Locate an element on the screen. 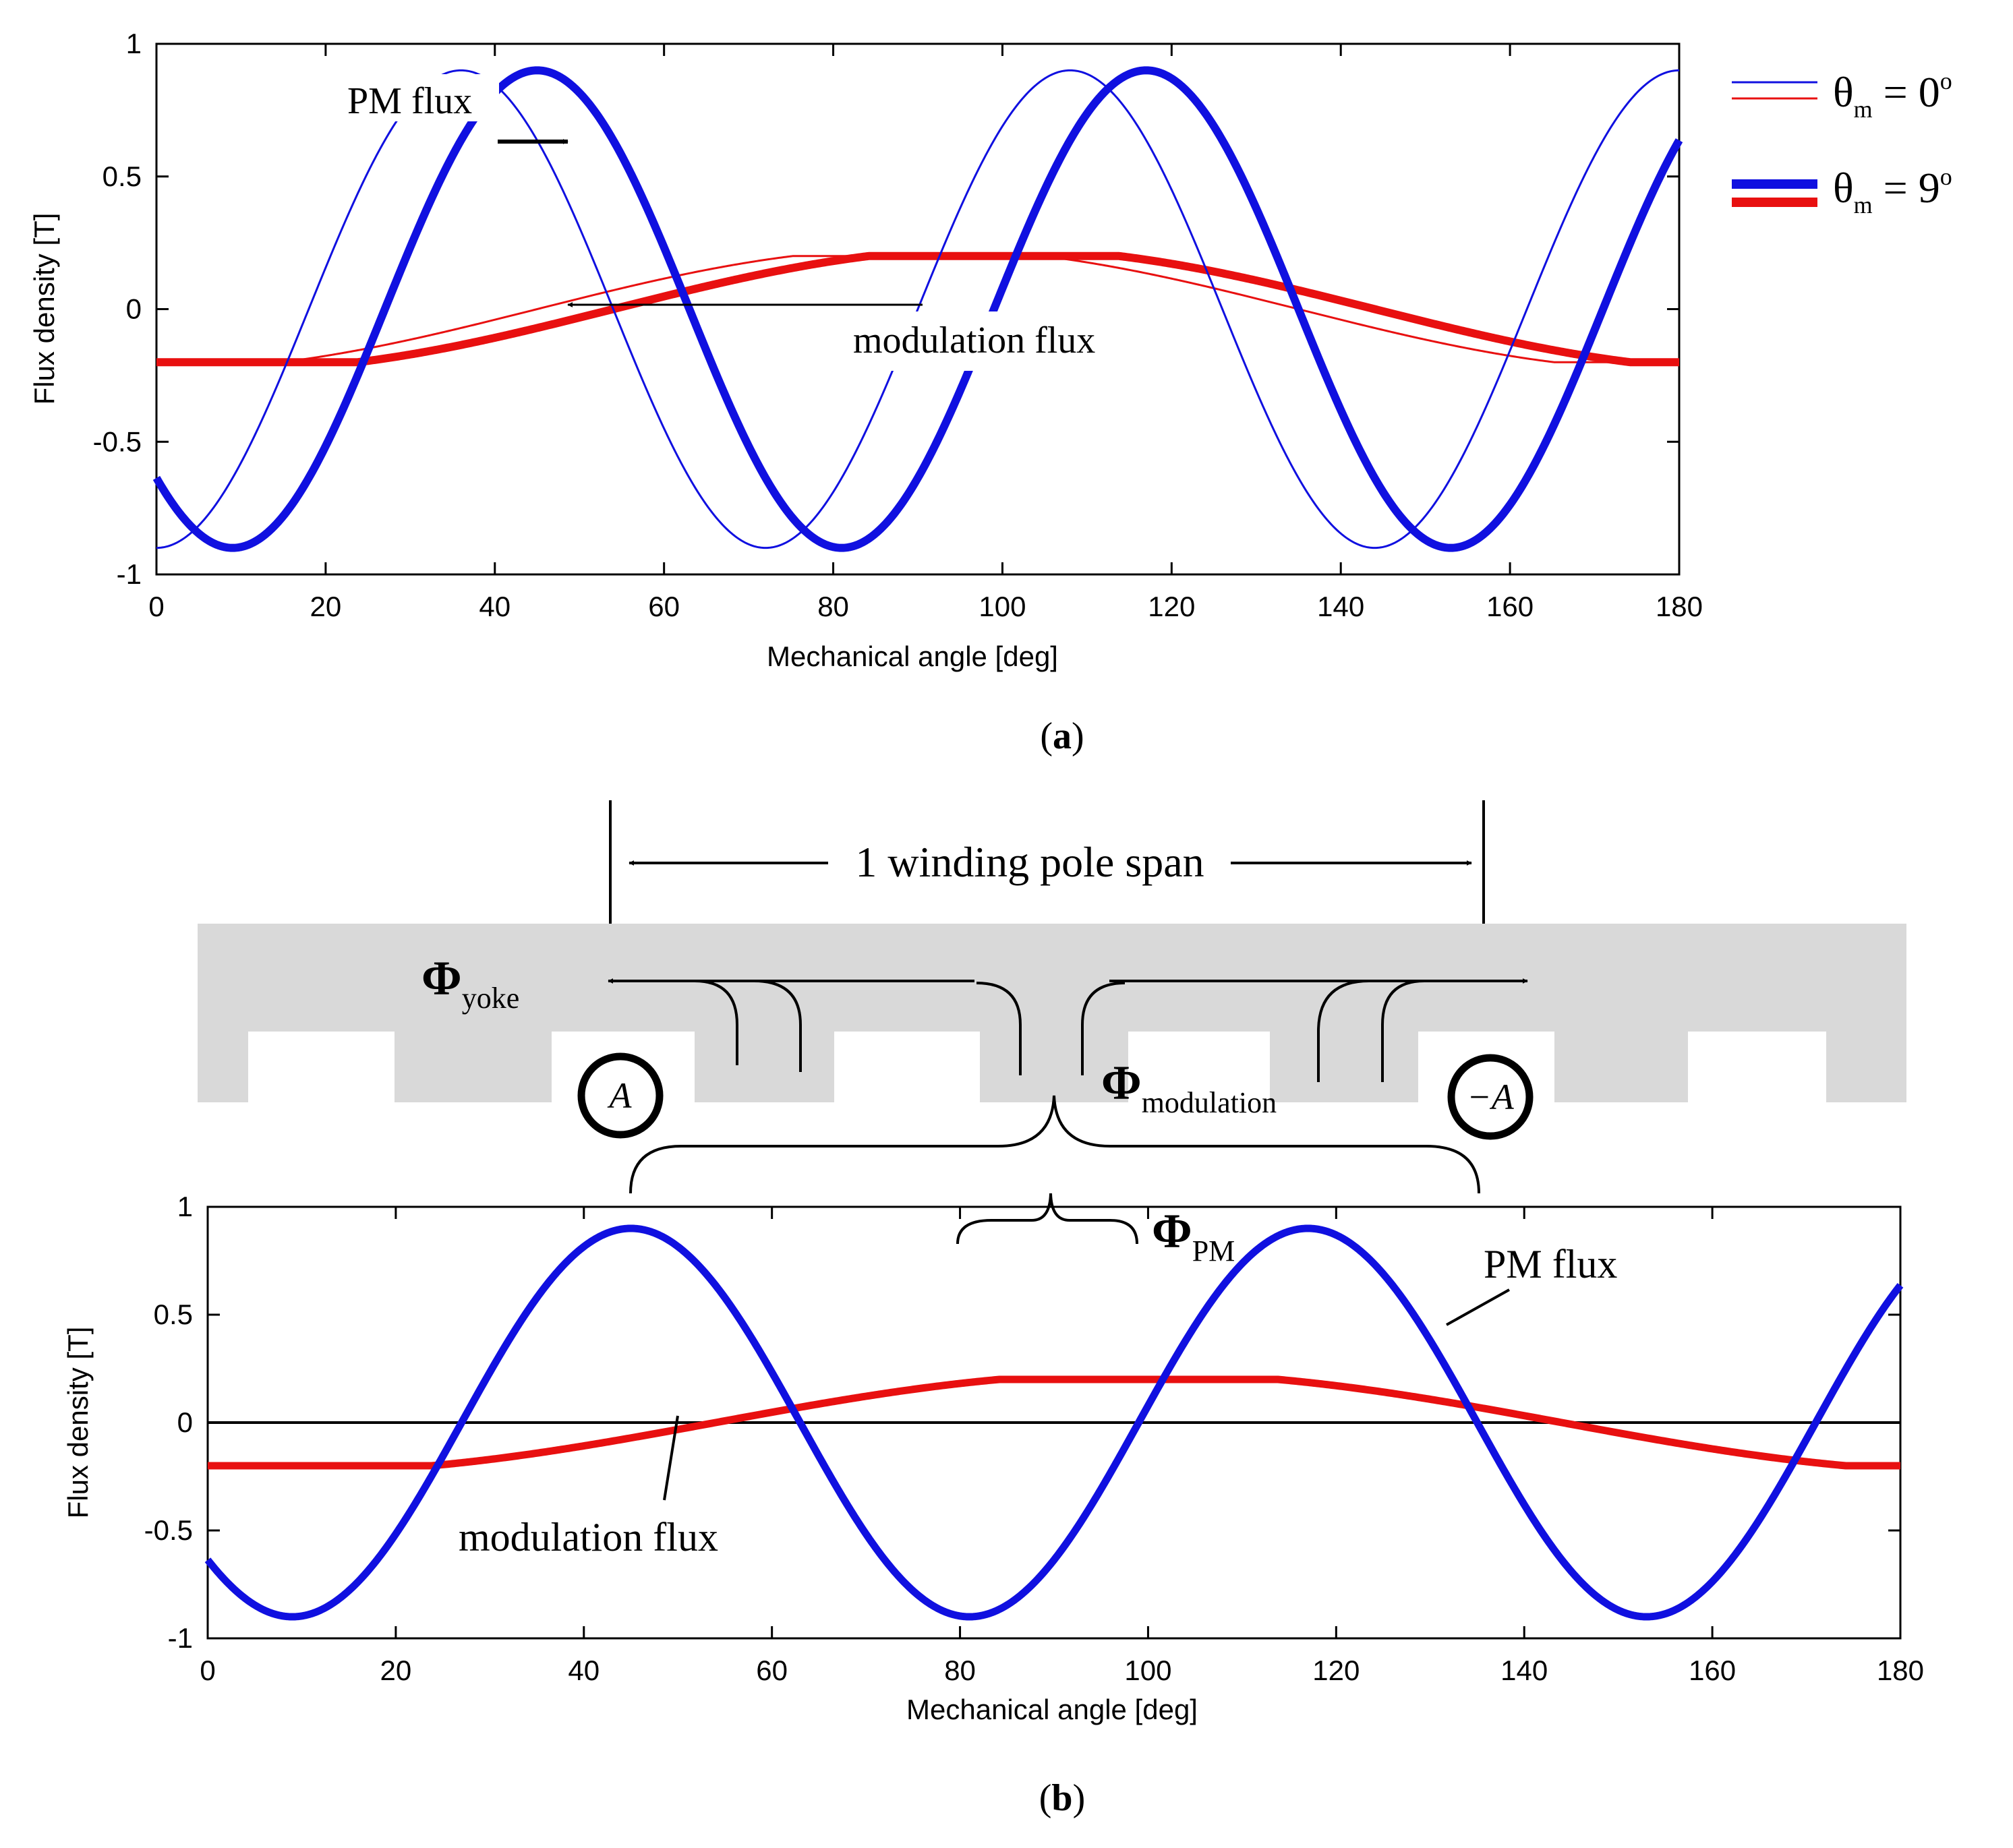 This screenshot has width=2013, height=1848. coil-minus-a is located at coordinates (1490, 1097).